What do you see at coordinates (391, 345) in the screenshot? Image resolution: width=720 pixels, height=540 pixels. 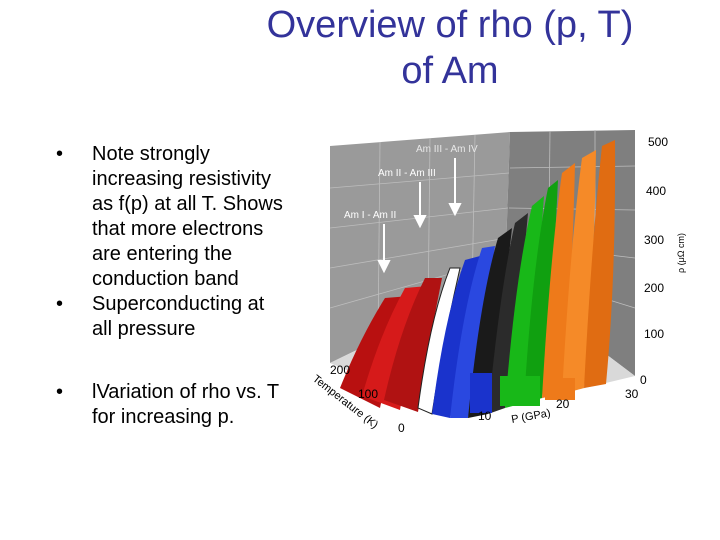 I see `red-ribbons` at bounding box center [391, 345].